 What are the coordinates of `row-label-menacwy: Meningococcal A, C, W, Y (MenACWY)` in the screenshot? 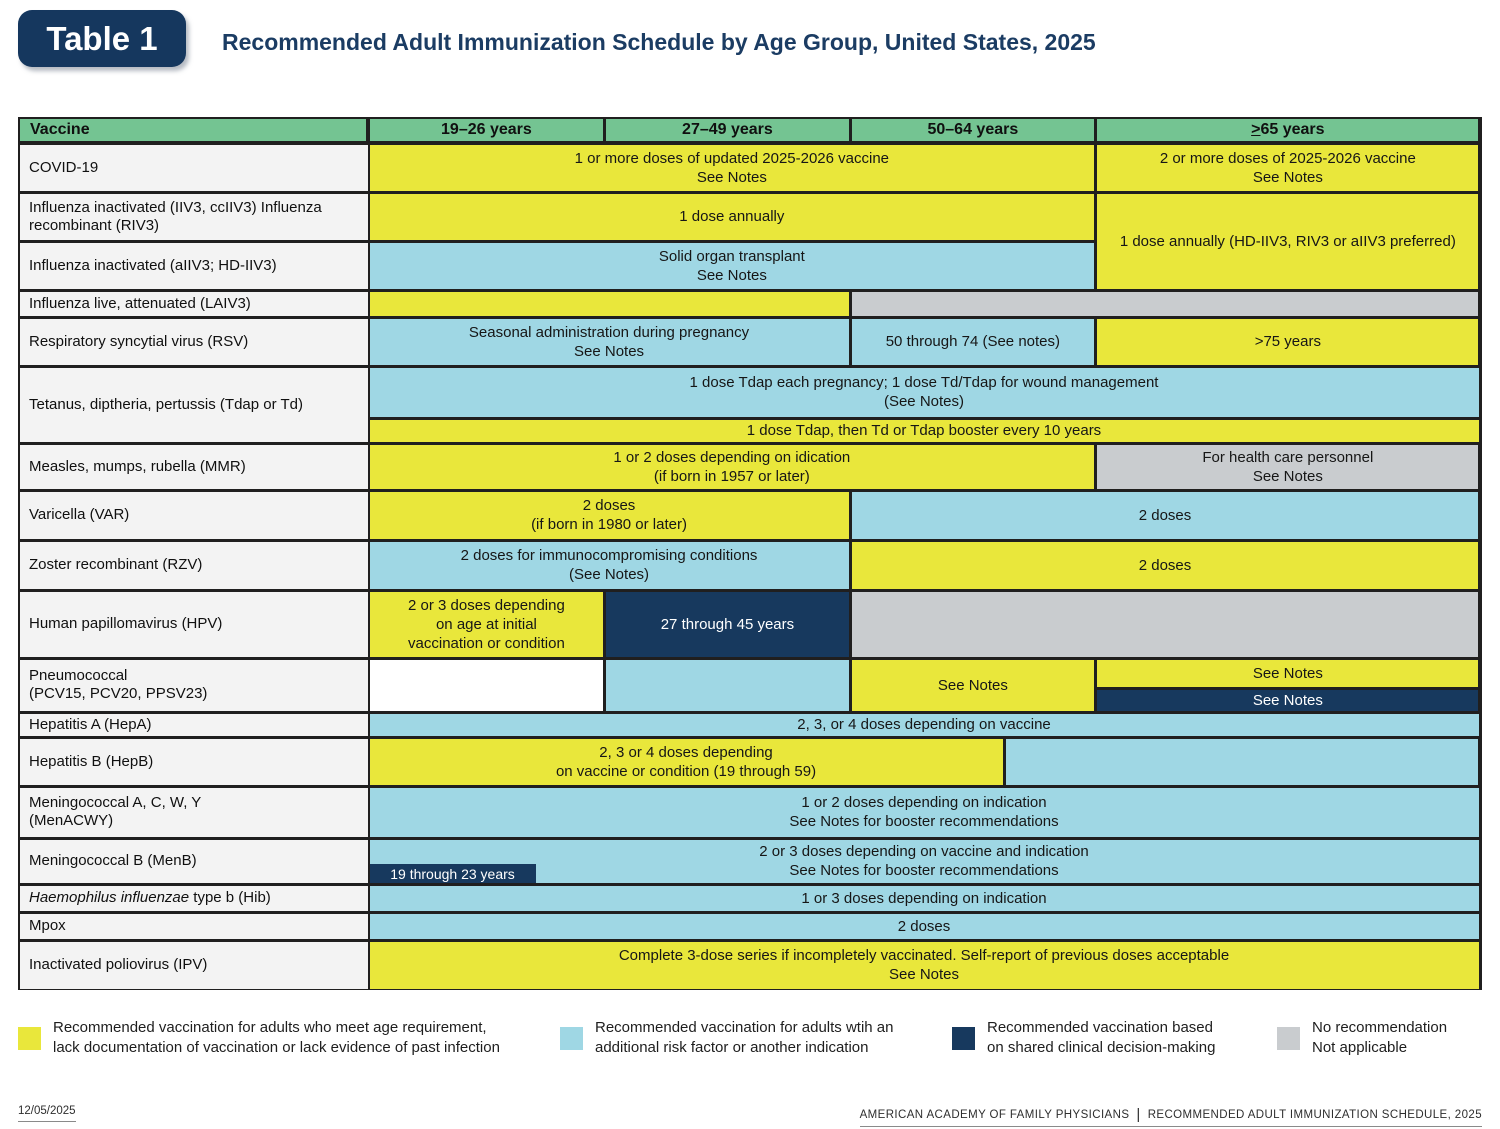 It's located at (194, 812).